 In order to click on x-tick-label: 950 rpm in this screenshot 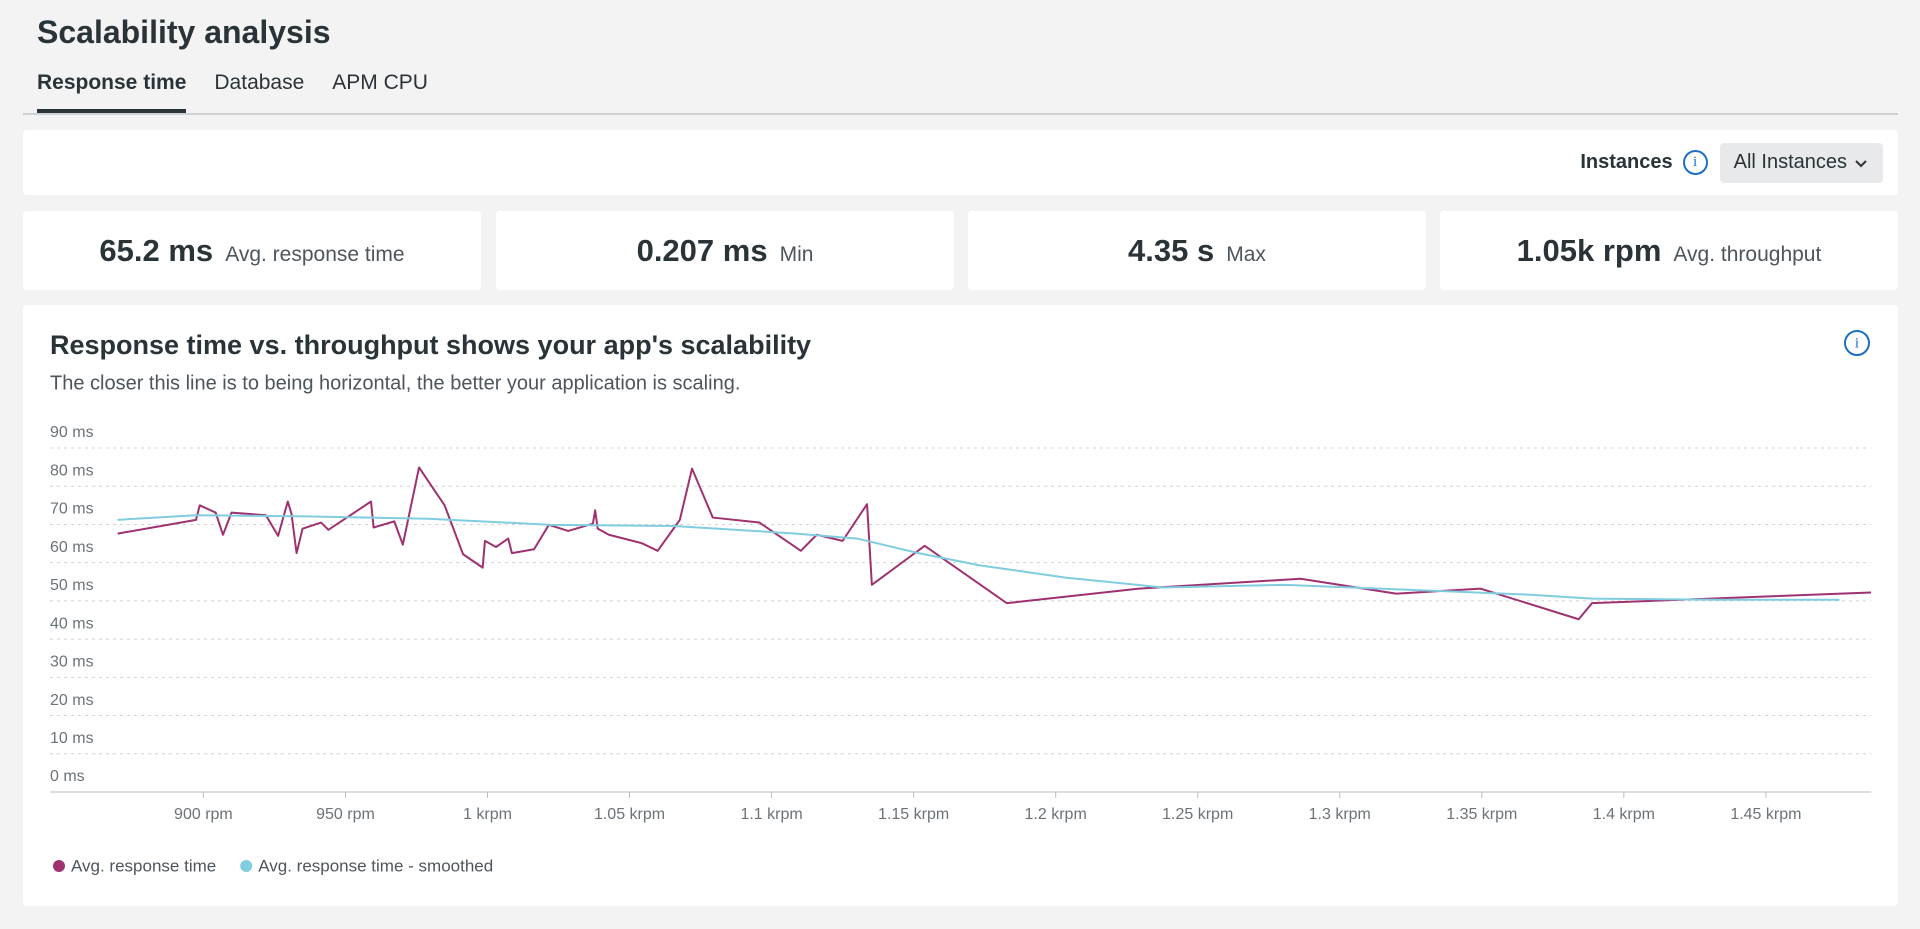, I will do `click(345, 814)`.